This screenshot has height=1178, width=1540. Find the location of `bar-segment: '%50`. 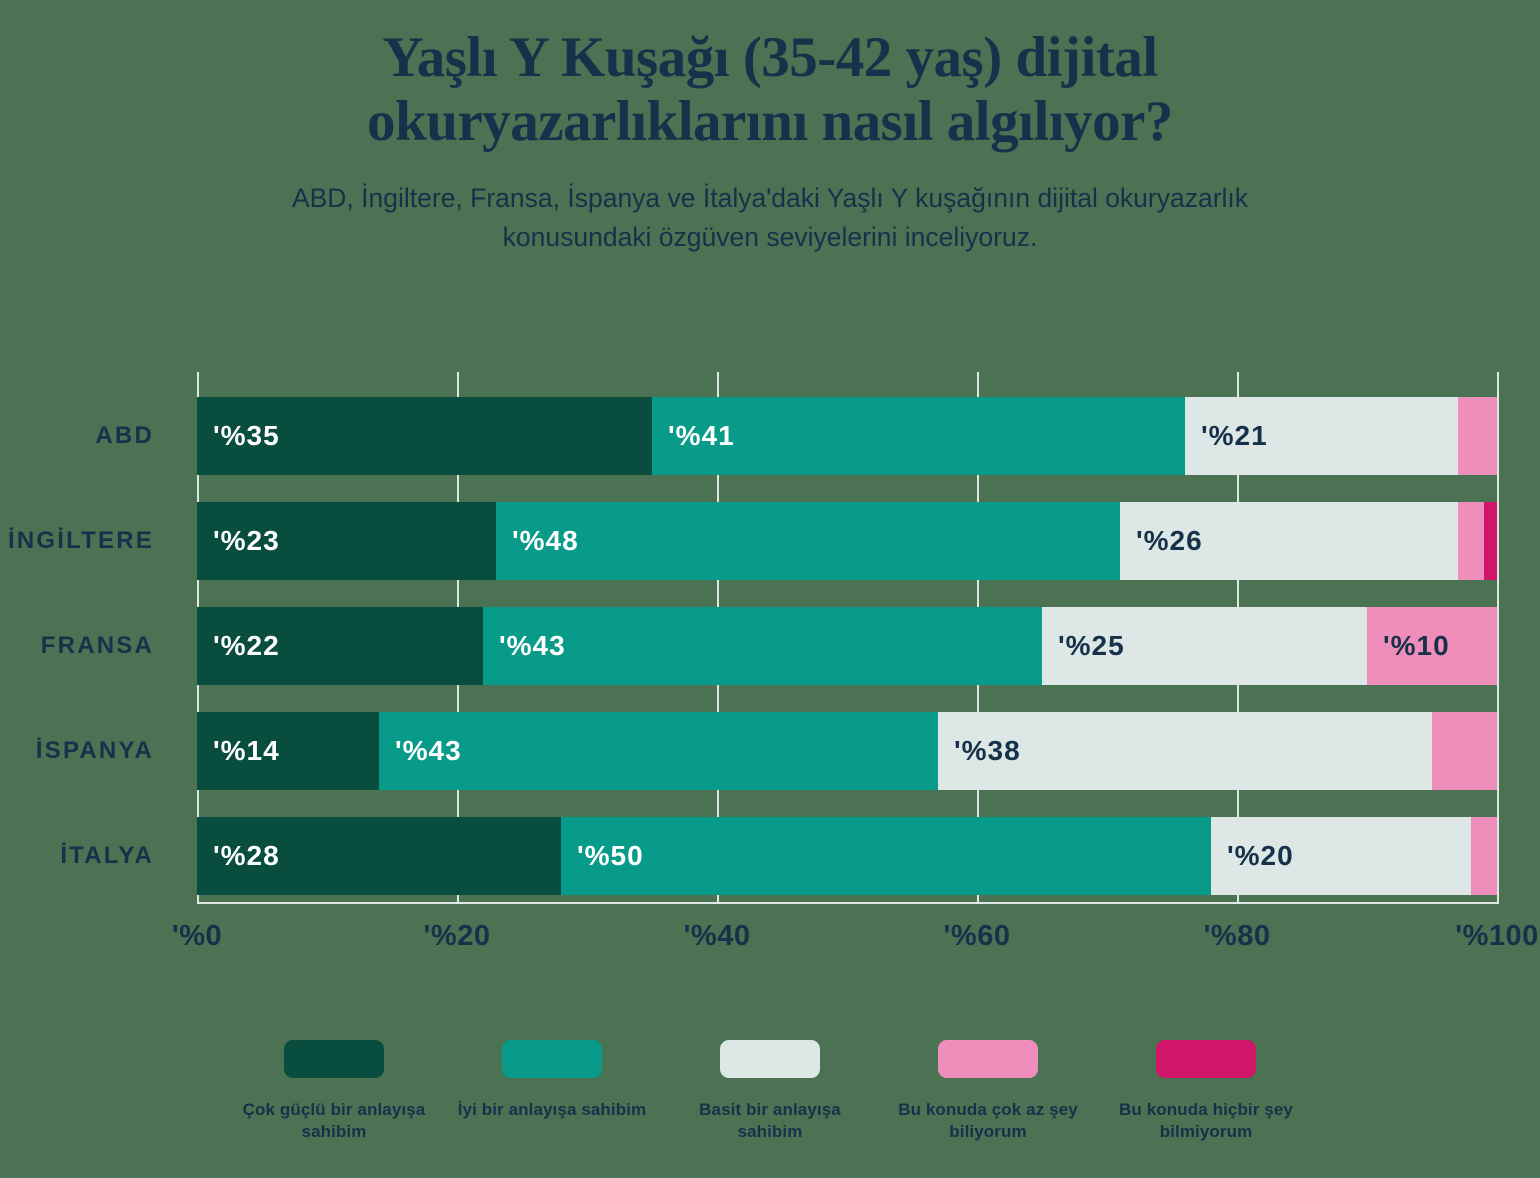

bar-segment: '%50 is located at coordinates (886, 856).